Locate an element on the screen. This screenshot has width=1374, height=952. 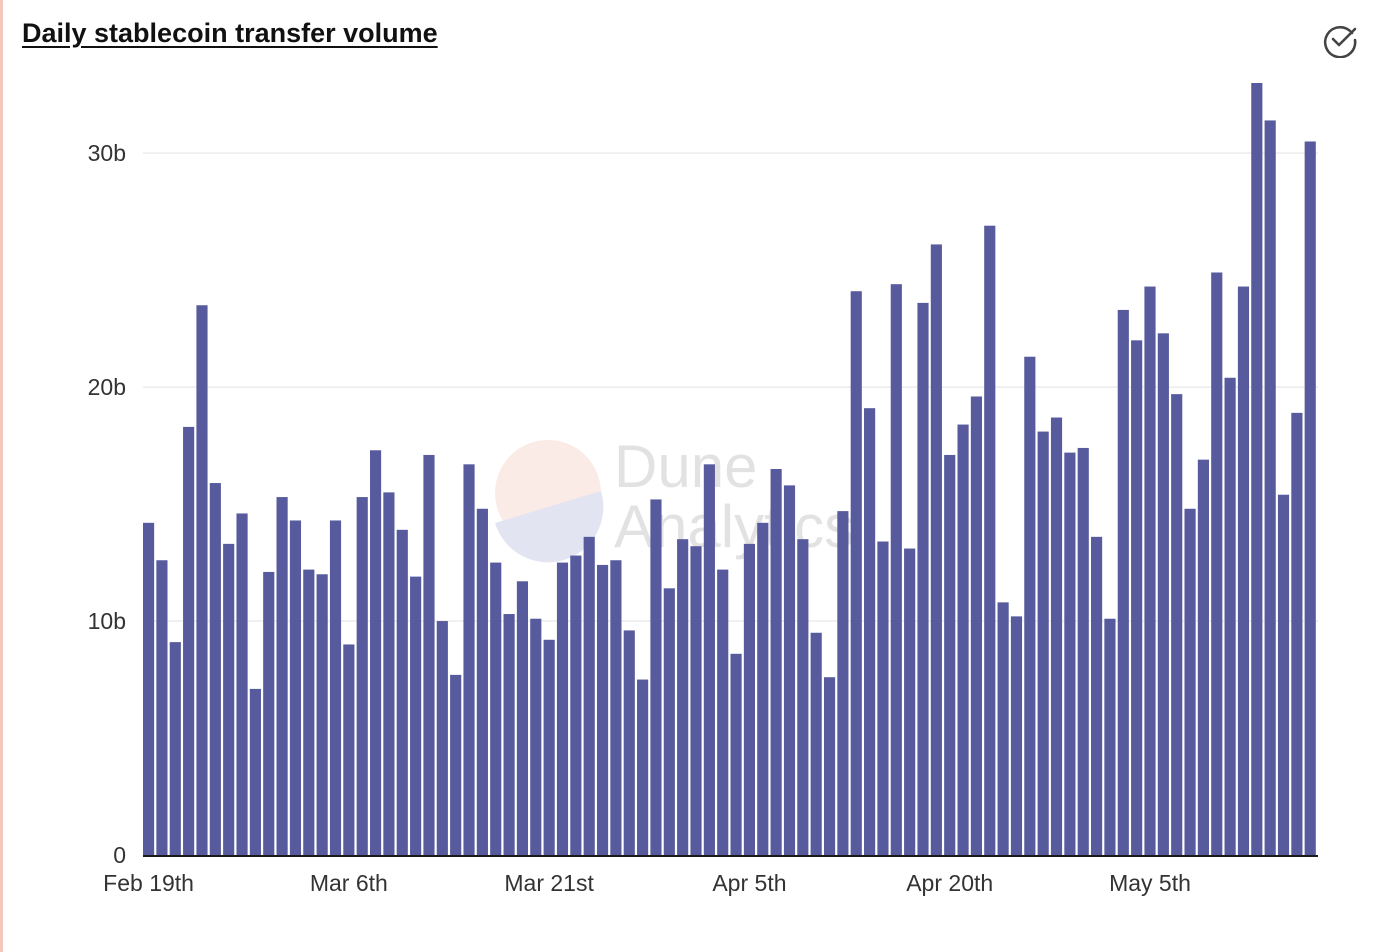
check-circle-icon is located at coordinates (1340, 40).